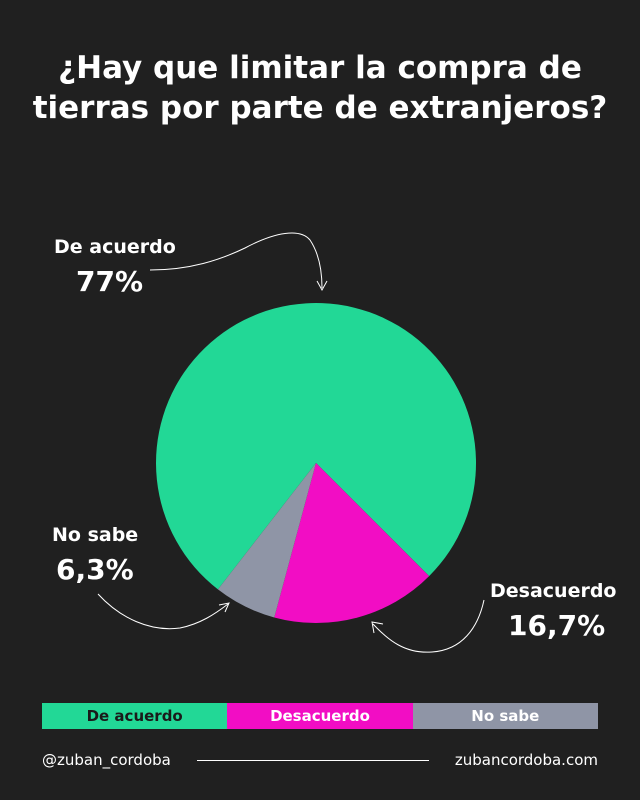  I want to click on label-desacuerdo-name: Desacuerdo, so click(553, 591).